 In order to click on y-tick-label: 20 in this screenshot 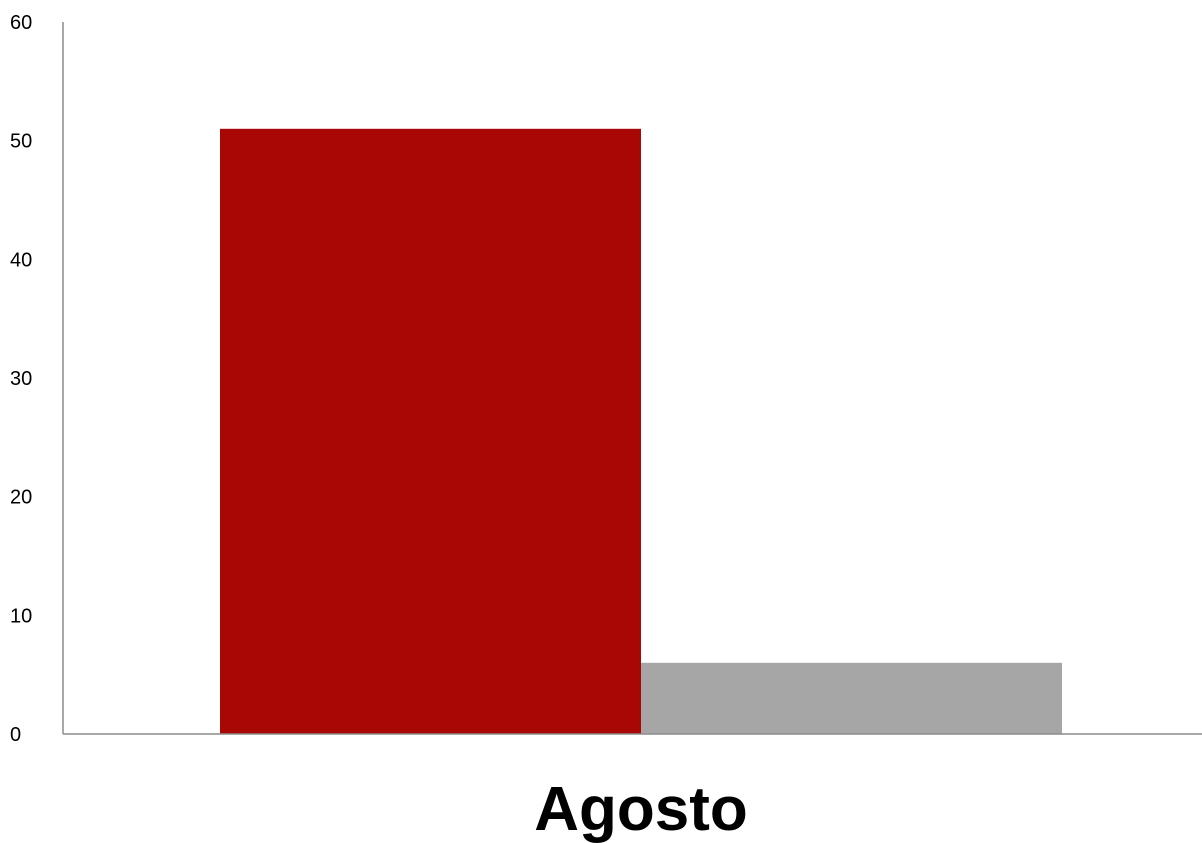, I will do `click(21, 498)`.